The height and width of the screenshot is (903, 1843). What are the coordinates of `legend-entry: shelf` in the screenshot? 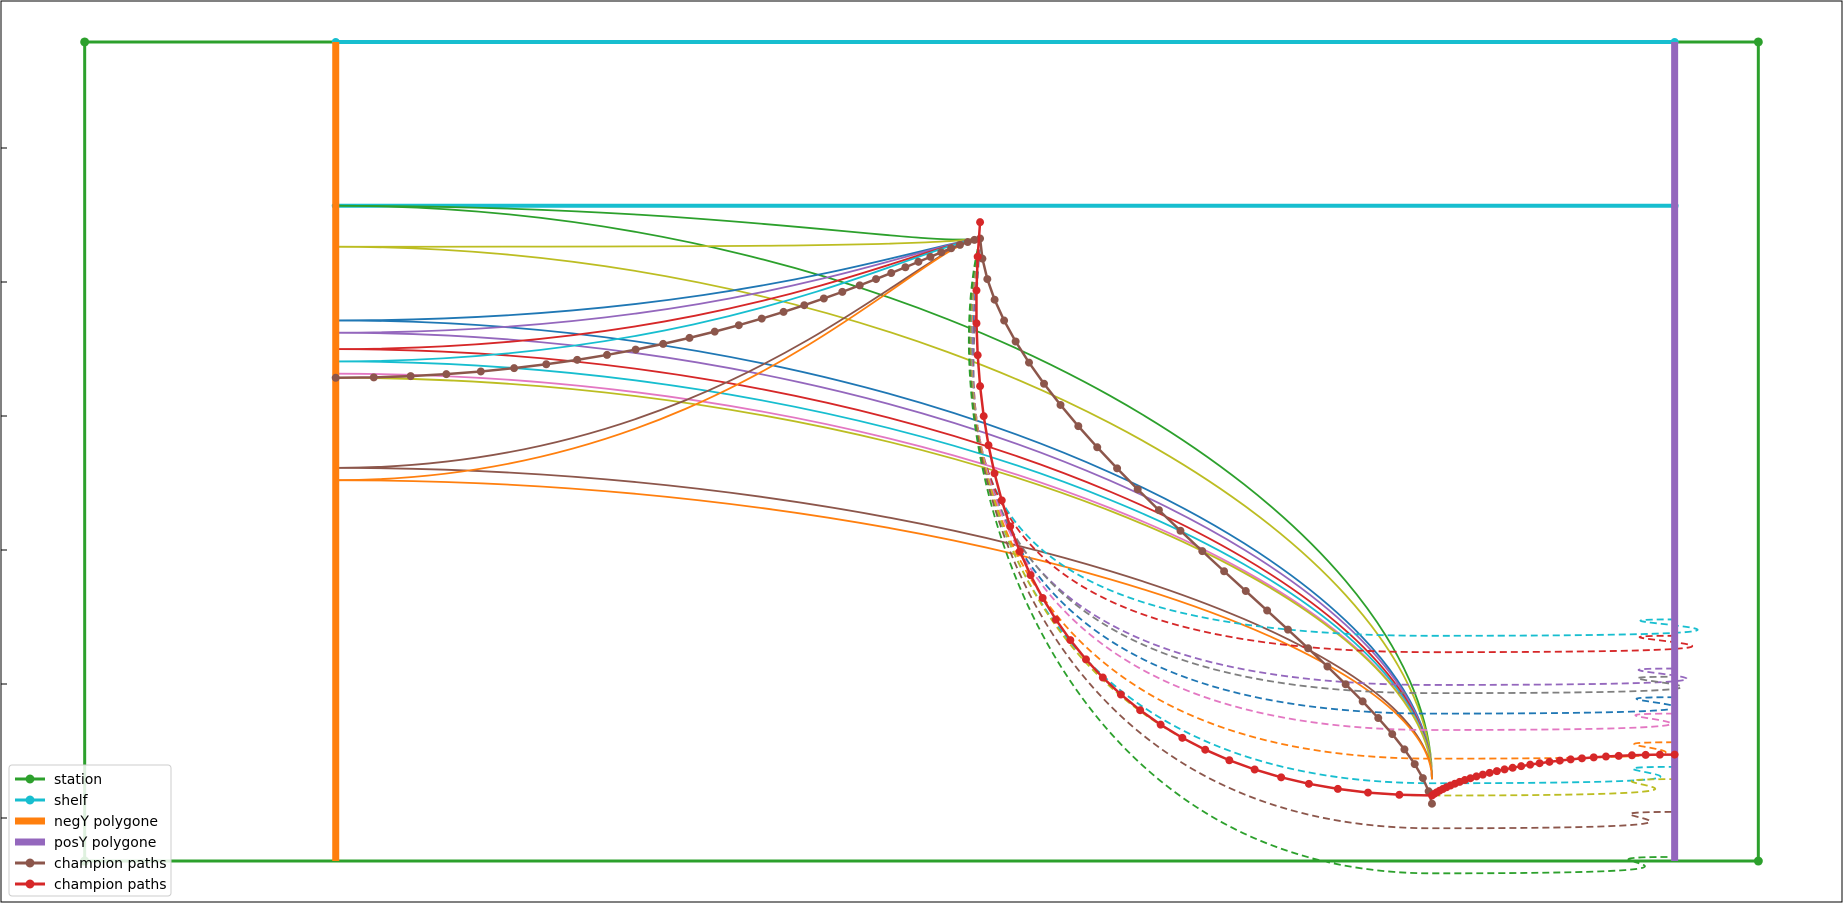 It's located at (52, 801).